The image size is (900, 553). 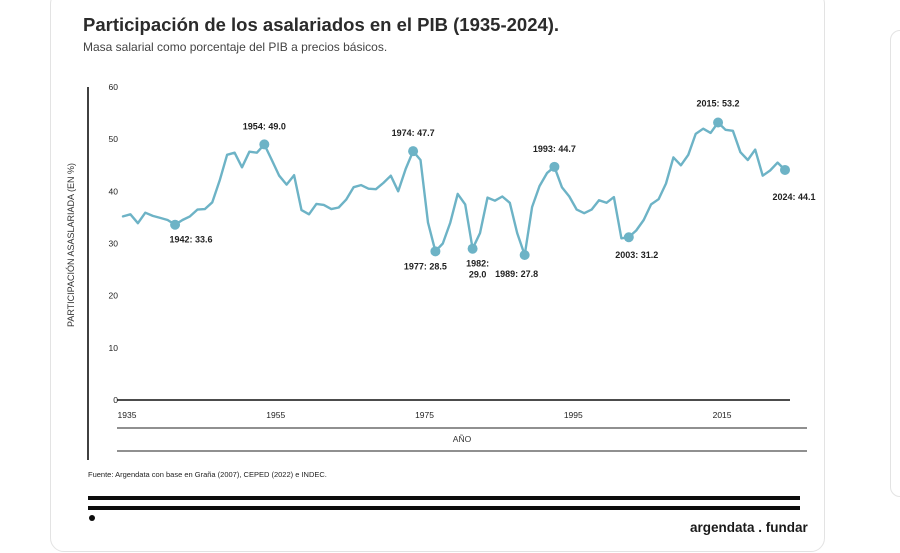 What do you see at coordinates (516, 274) in the screenshot?
I see `annotation-label: 1989: 27.8` at bounding box center [516, 274].